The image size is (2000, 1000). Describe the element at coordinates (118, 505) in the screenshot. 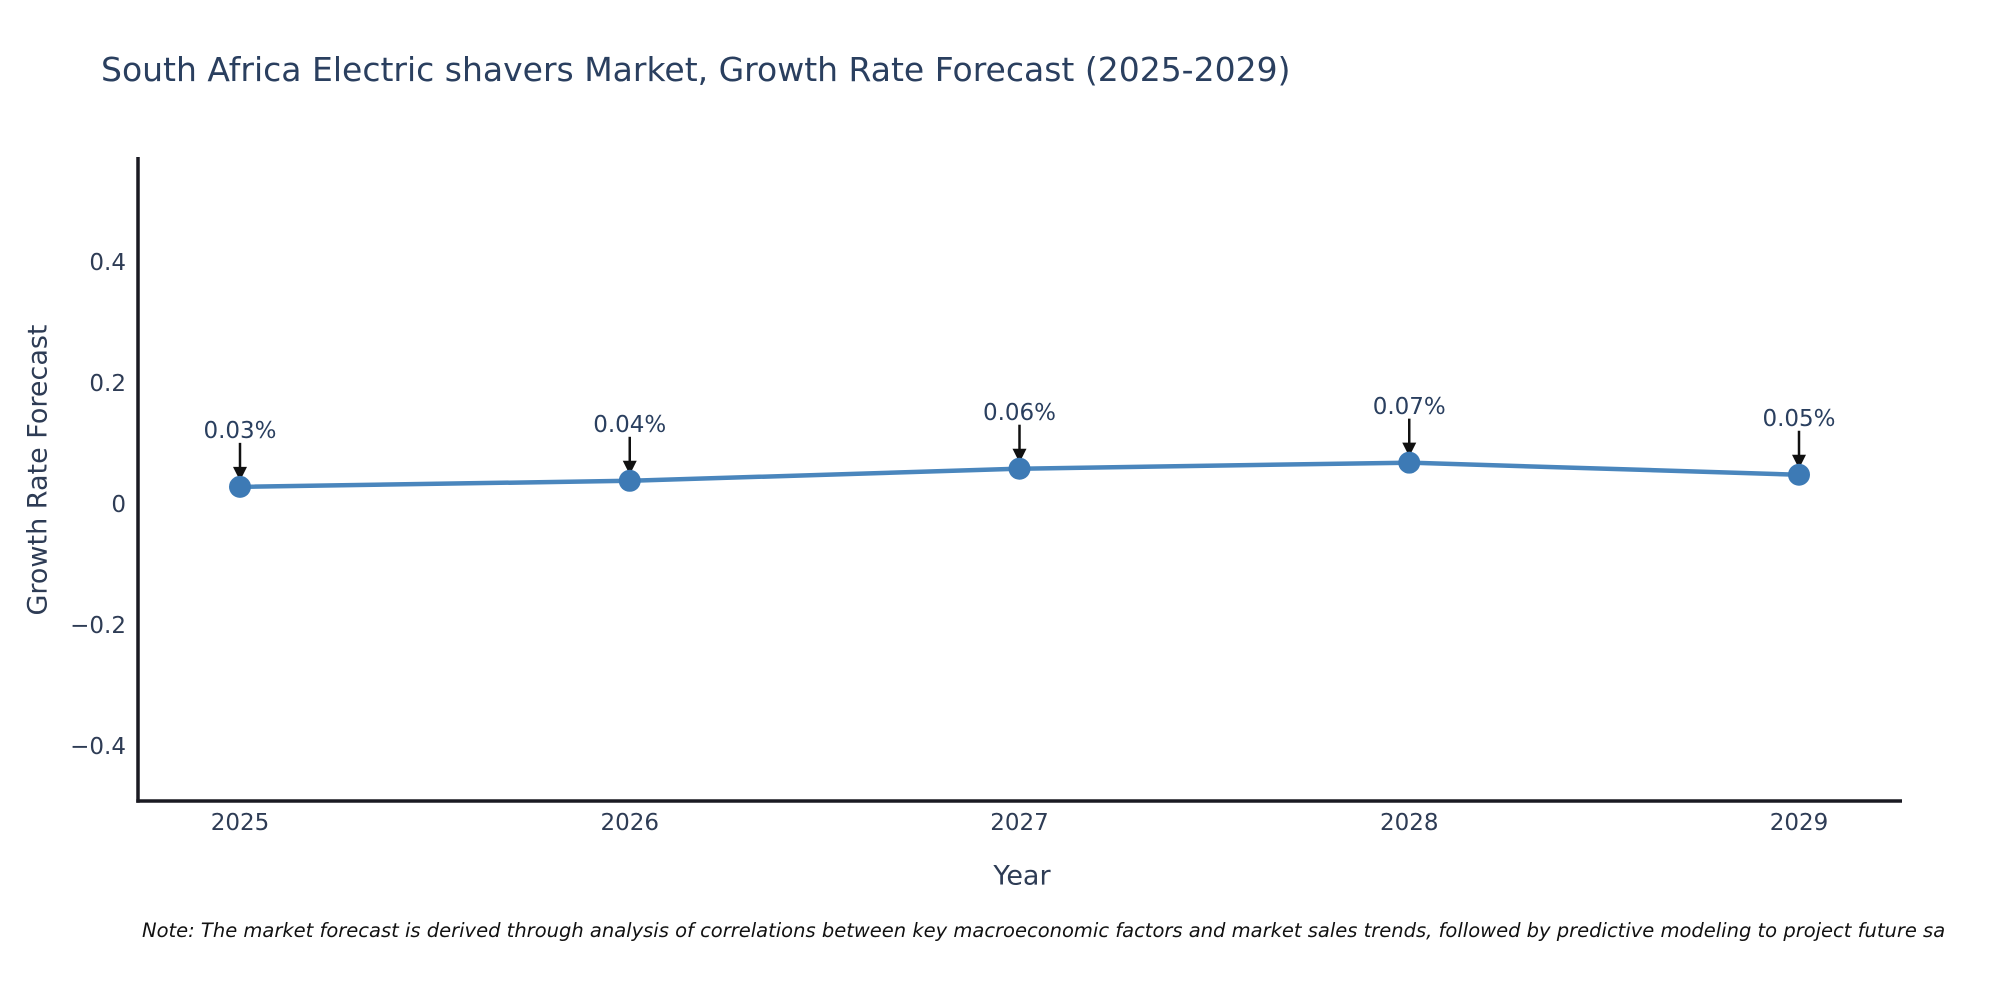

I see `y-tick-label: 0` at that location.